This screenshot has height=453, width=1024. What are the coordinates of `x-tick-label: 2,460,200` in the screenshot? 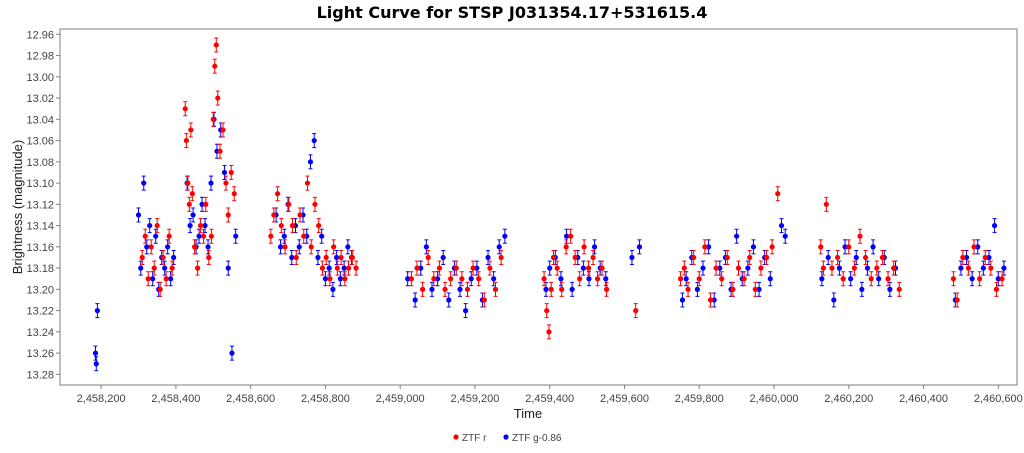 It's located at (848, 399).